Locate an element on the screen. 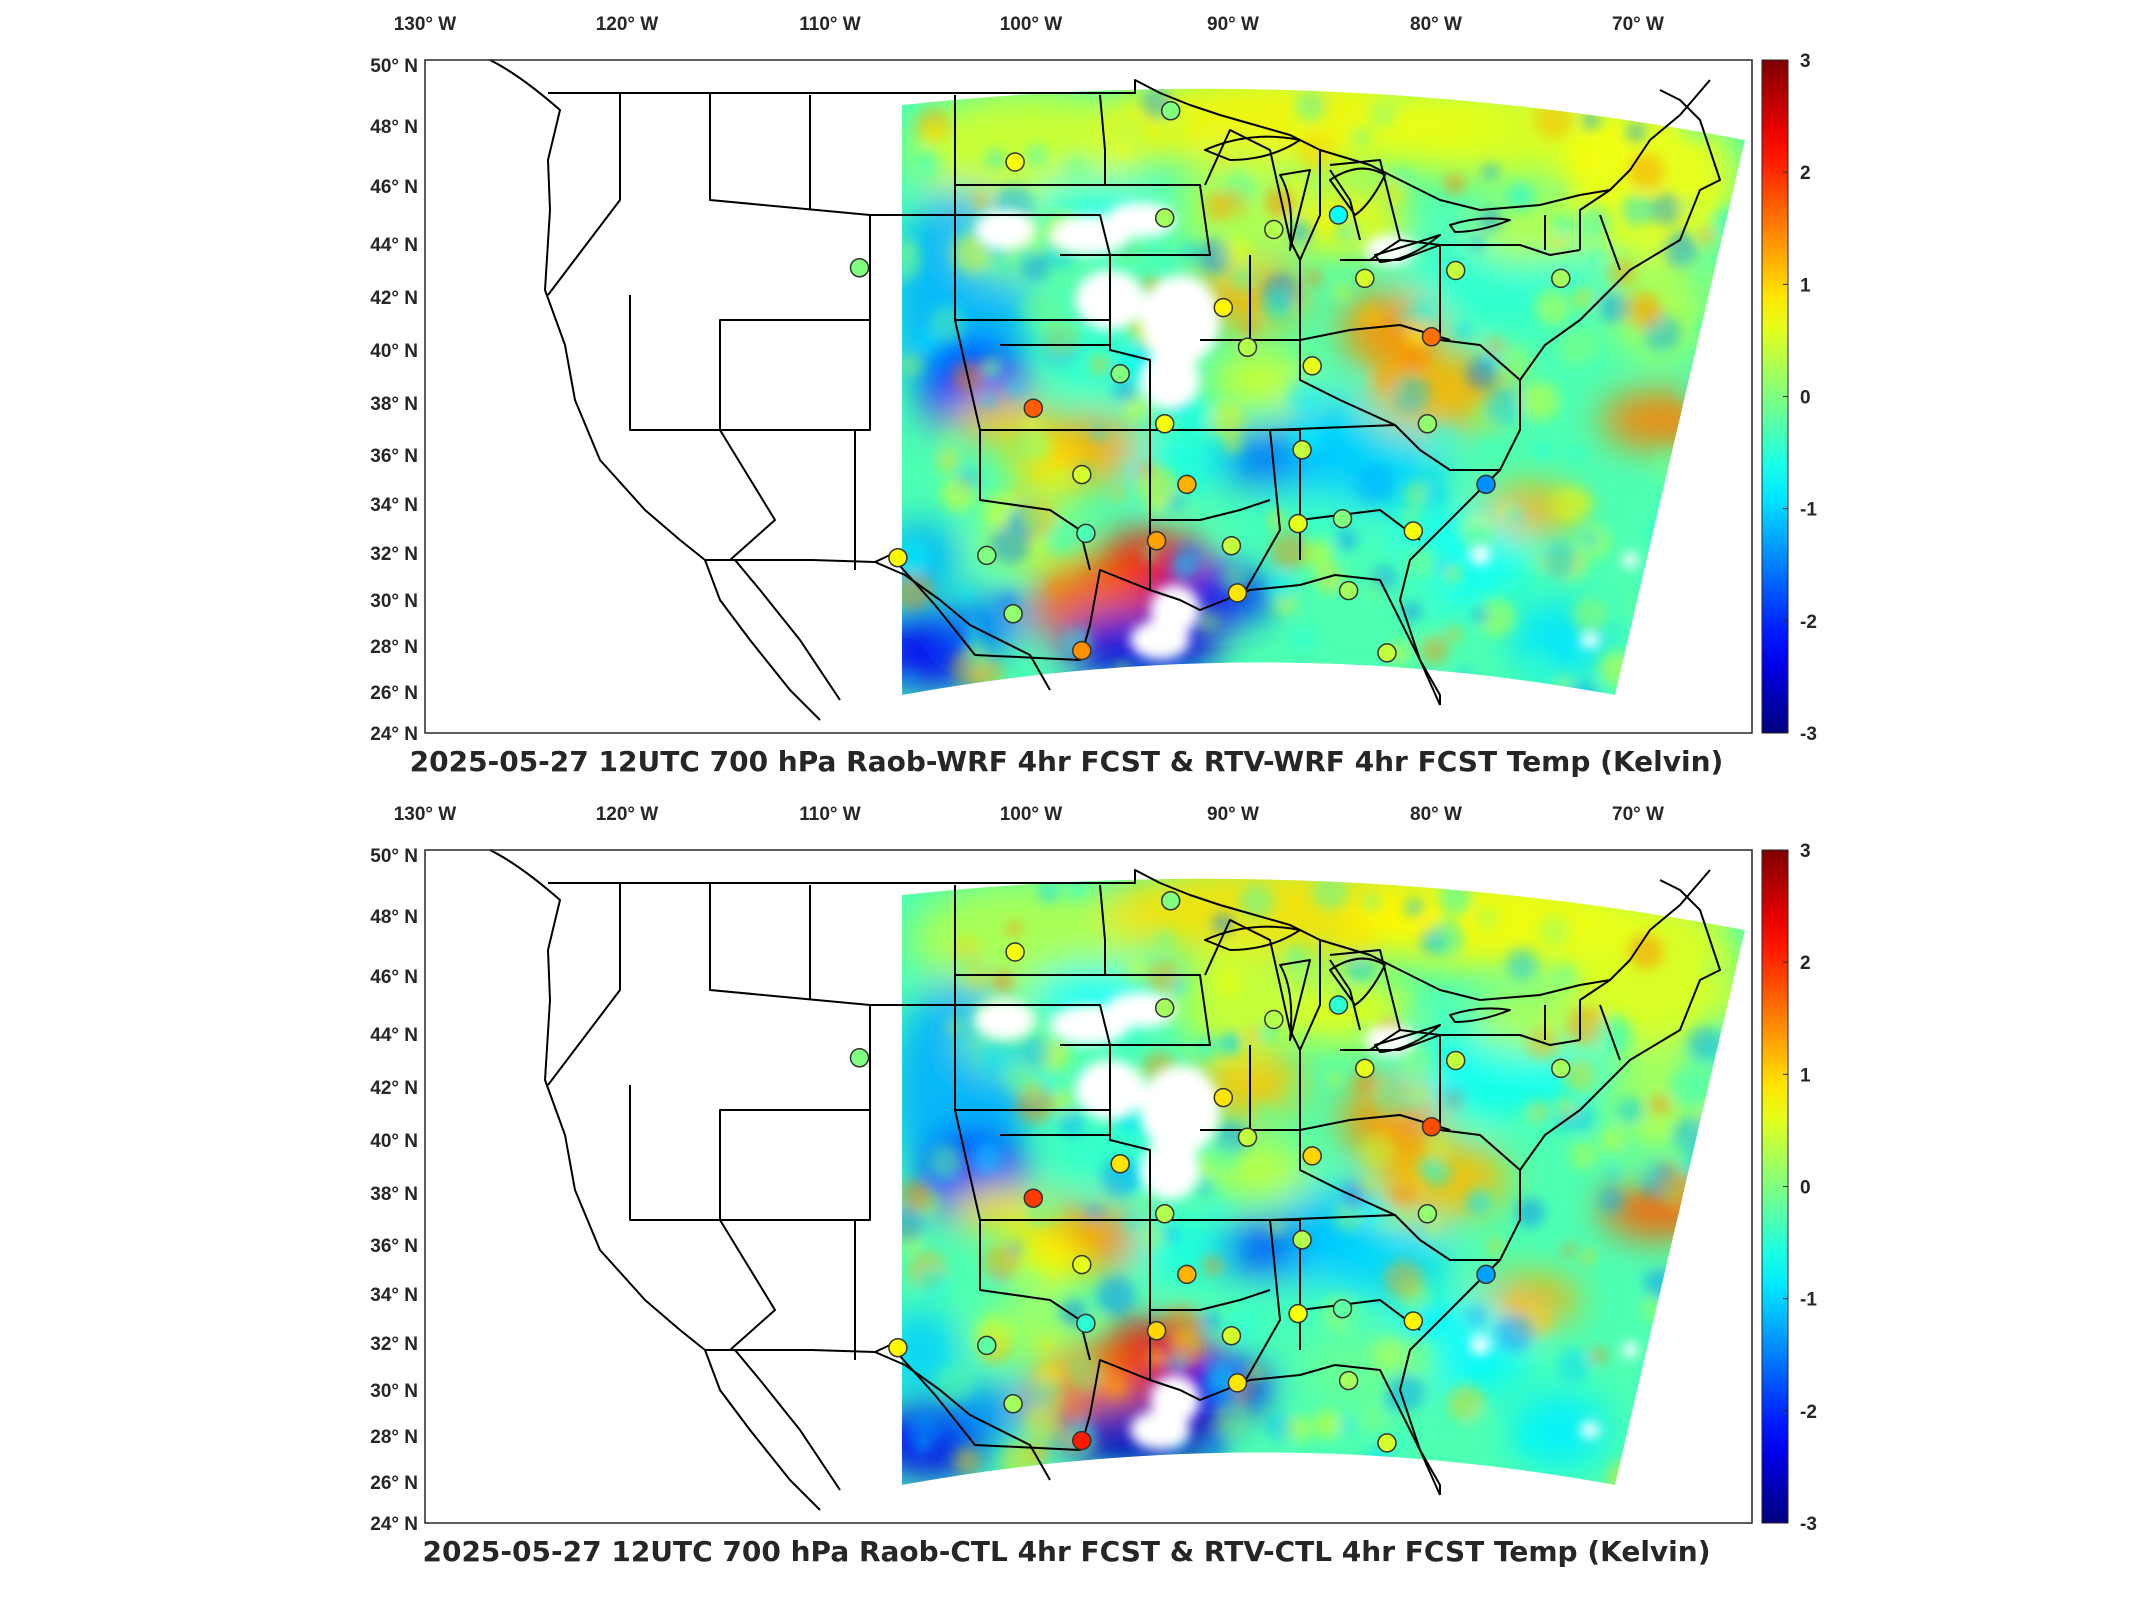 This screenshot has height=1600, width=2133. longitude-tick-label: 70° W is located at coordinates (1638, 24).